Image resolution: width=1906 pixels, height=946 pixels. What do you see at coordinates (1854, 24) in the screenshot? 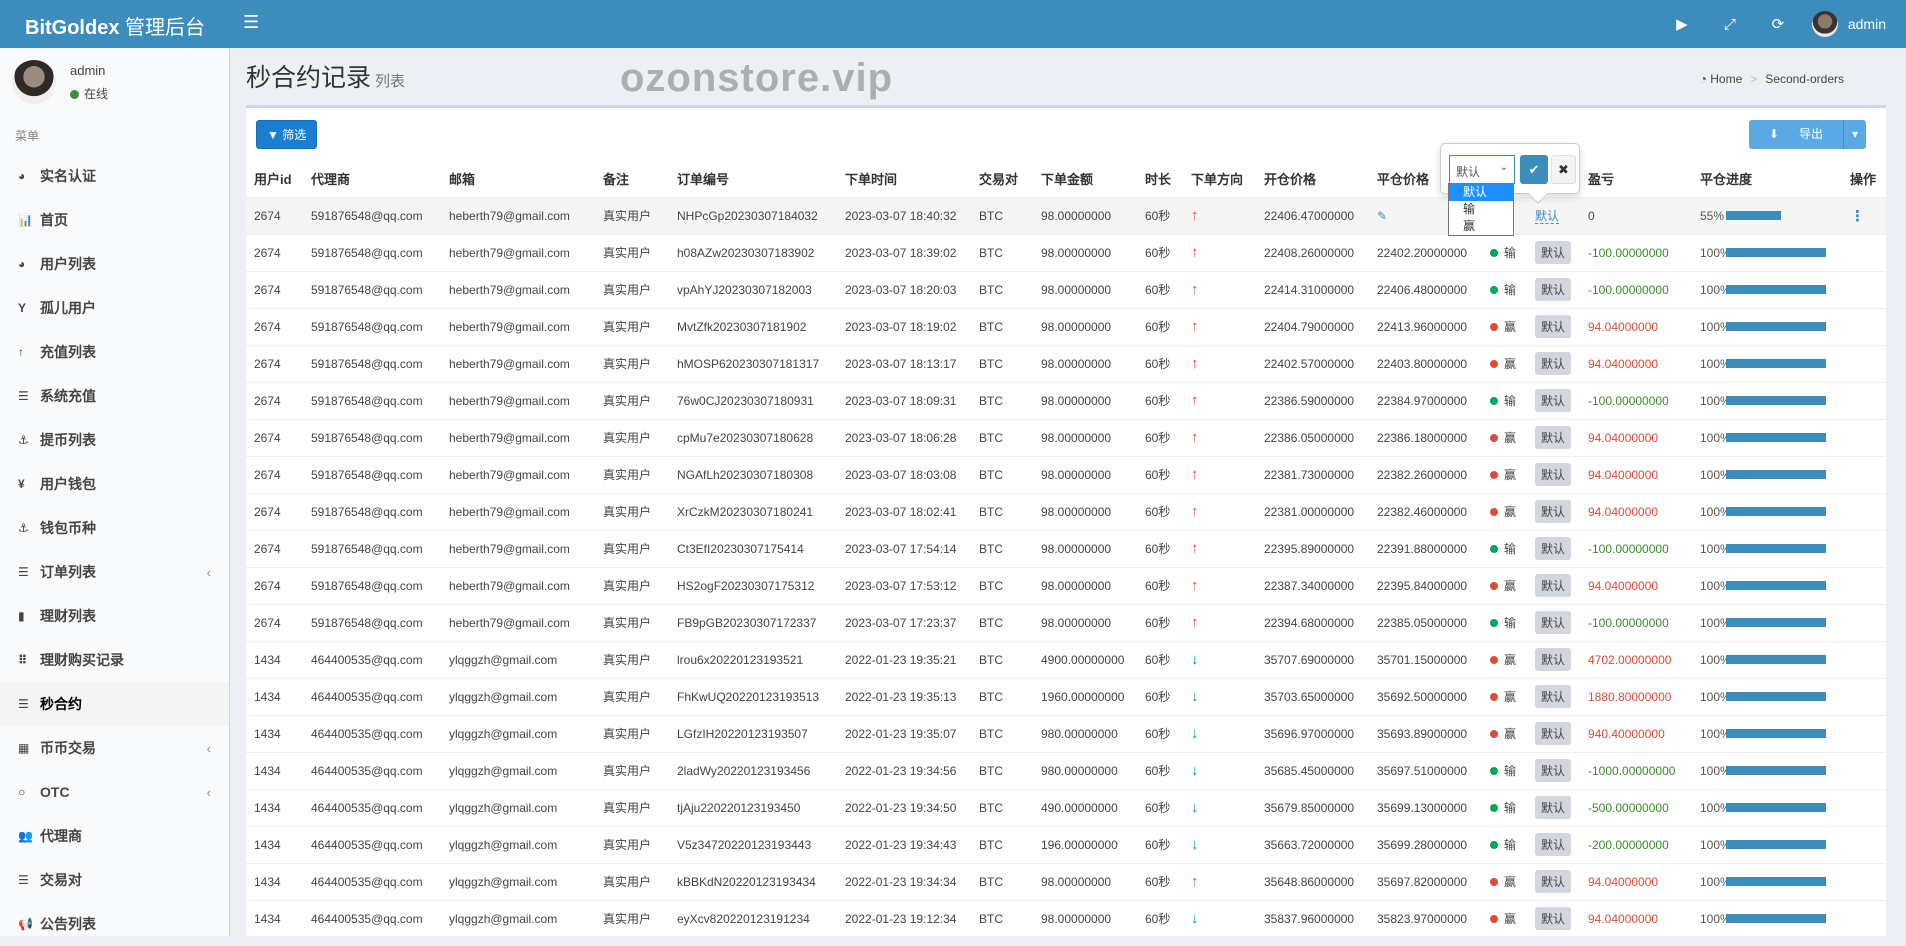
I see `user-menu: admin` at bounding box center [1854, 24].